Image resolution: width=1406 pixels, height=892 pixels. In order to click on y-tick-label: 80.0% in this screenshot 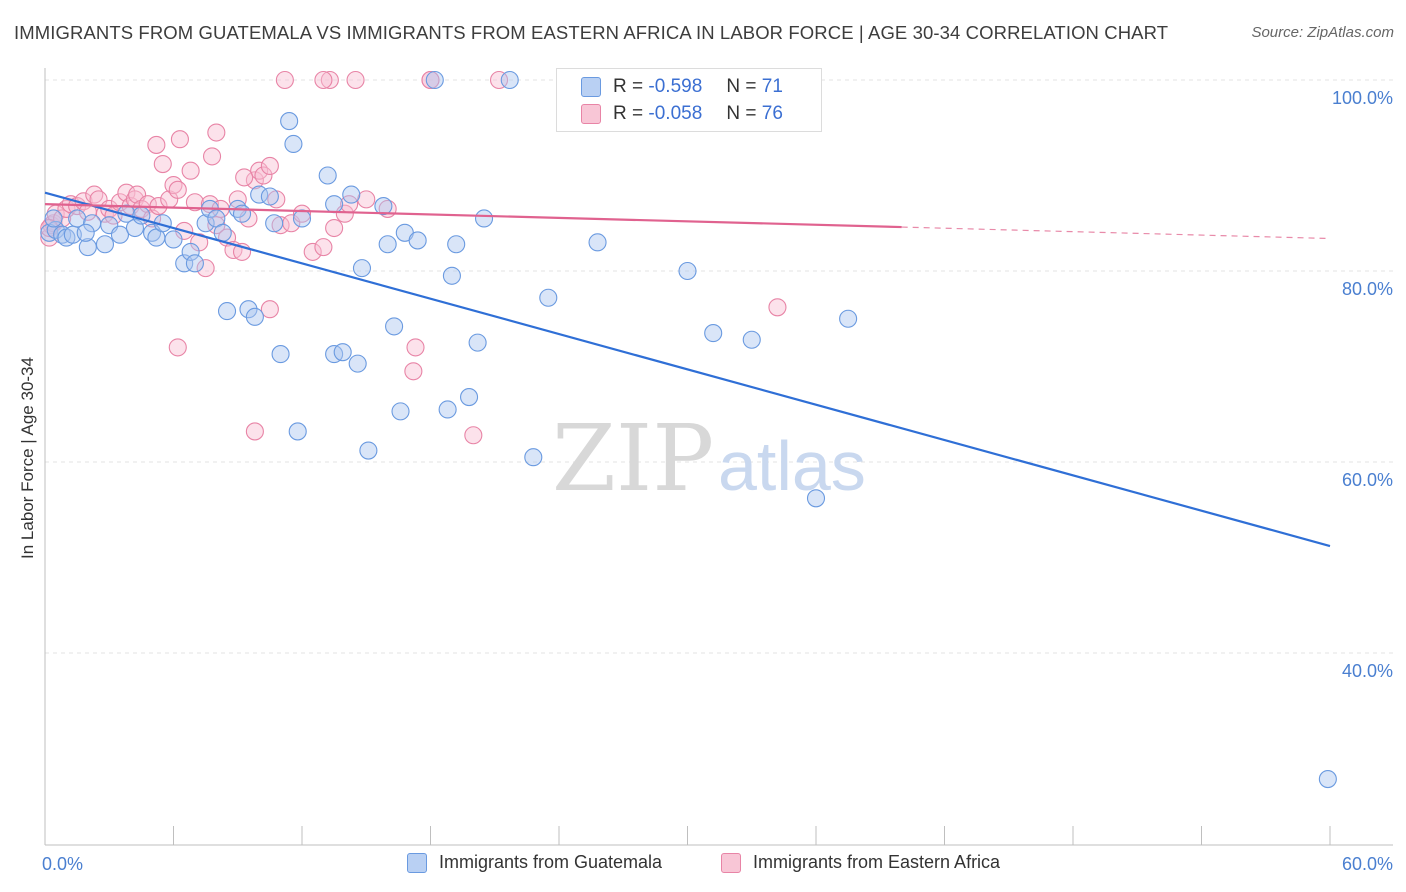, I will do `click(1367, 289)`.